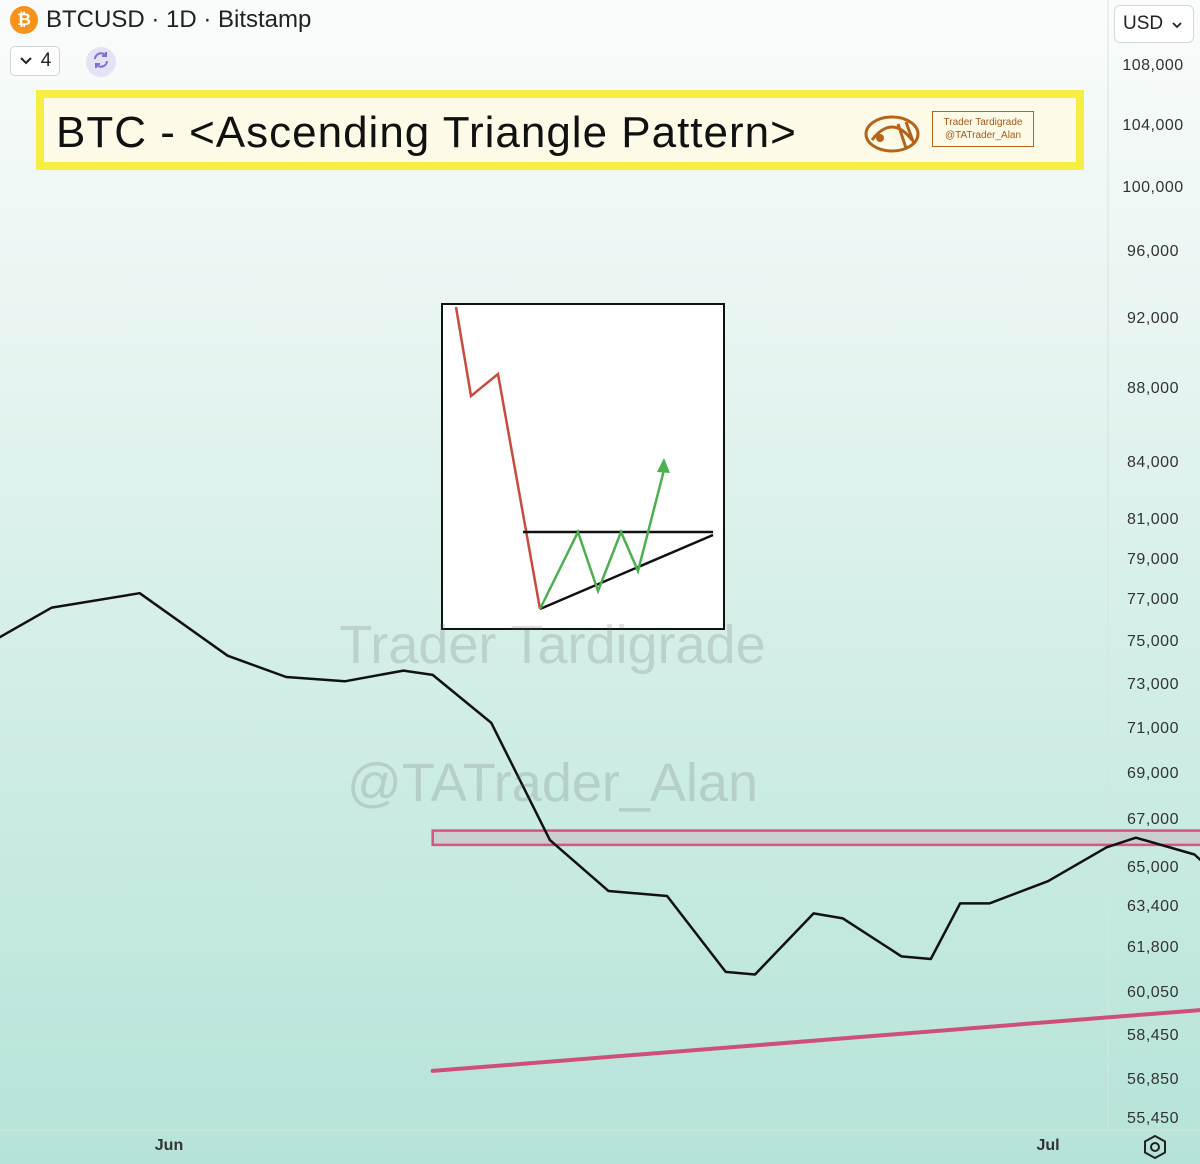  Describe the element at coordinates (626, 572) in the screenshot. I see `diagram-support-line` at that location.